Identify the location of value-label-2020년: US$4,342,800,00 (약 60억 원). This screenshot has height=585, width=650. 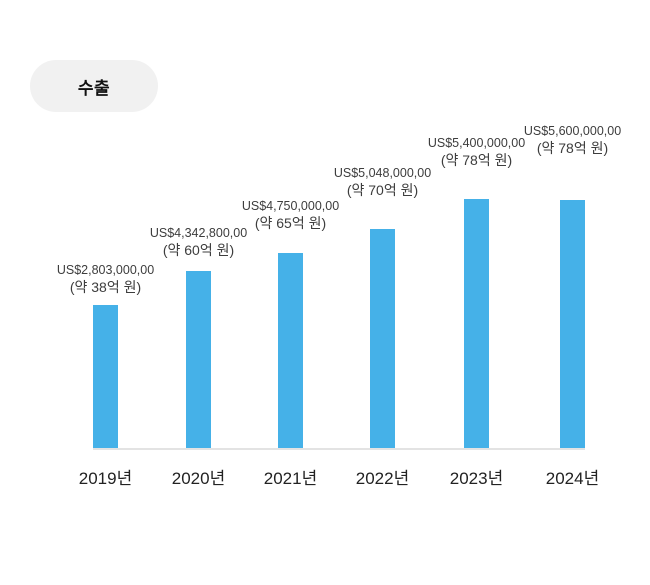
(199, 242).